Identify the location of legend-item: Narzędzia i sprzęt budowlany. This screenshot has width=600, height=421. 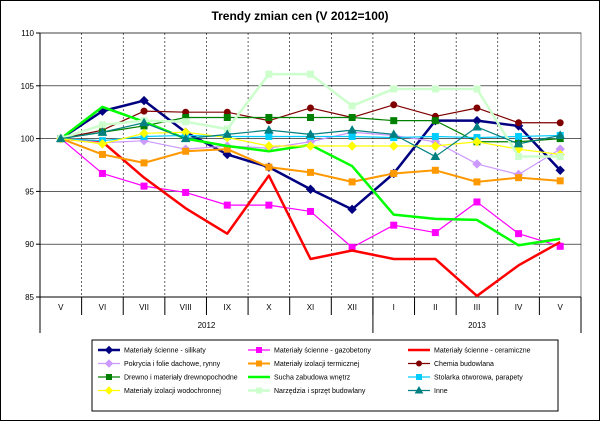
(307, 391).